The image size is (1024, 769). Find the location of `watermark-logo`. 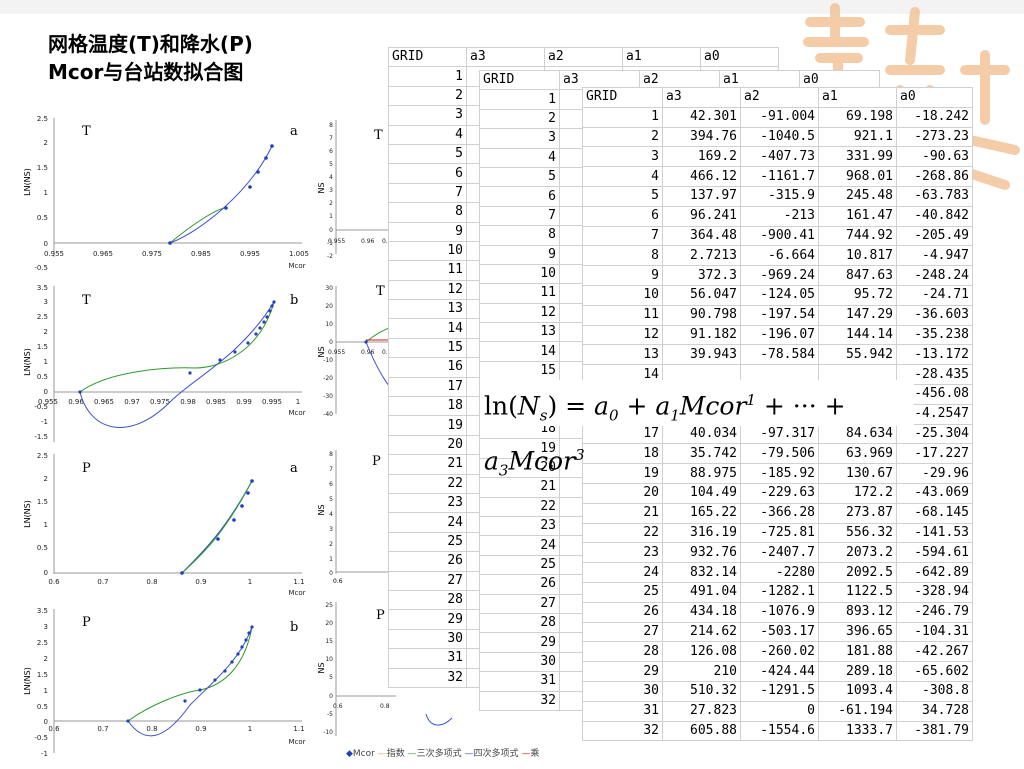

watermark-logo is located at coordinates (911, 96).